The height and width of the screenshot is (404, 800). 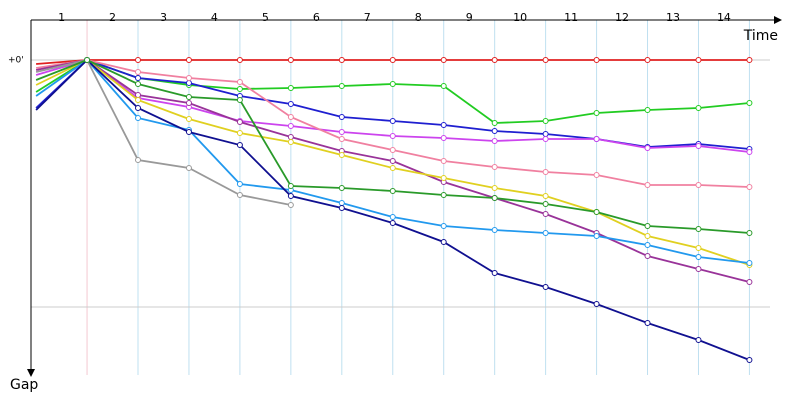 I want to click on lap-label: 12, so click(x=622, y=17).